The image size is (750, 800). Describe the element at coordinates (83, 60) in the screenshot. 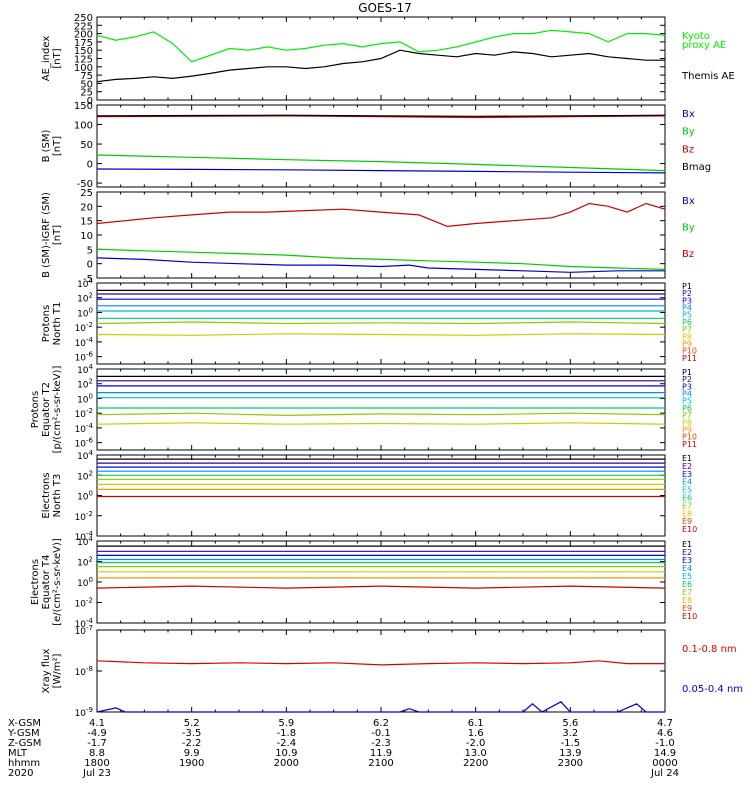

I see `y-tick-label: 125` at that location.